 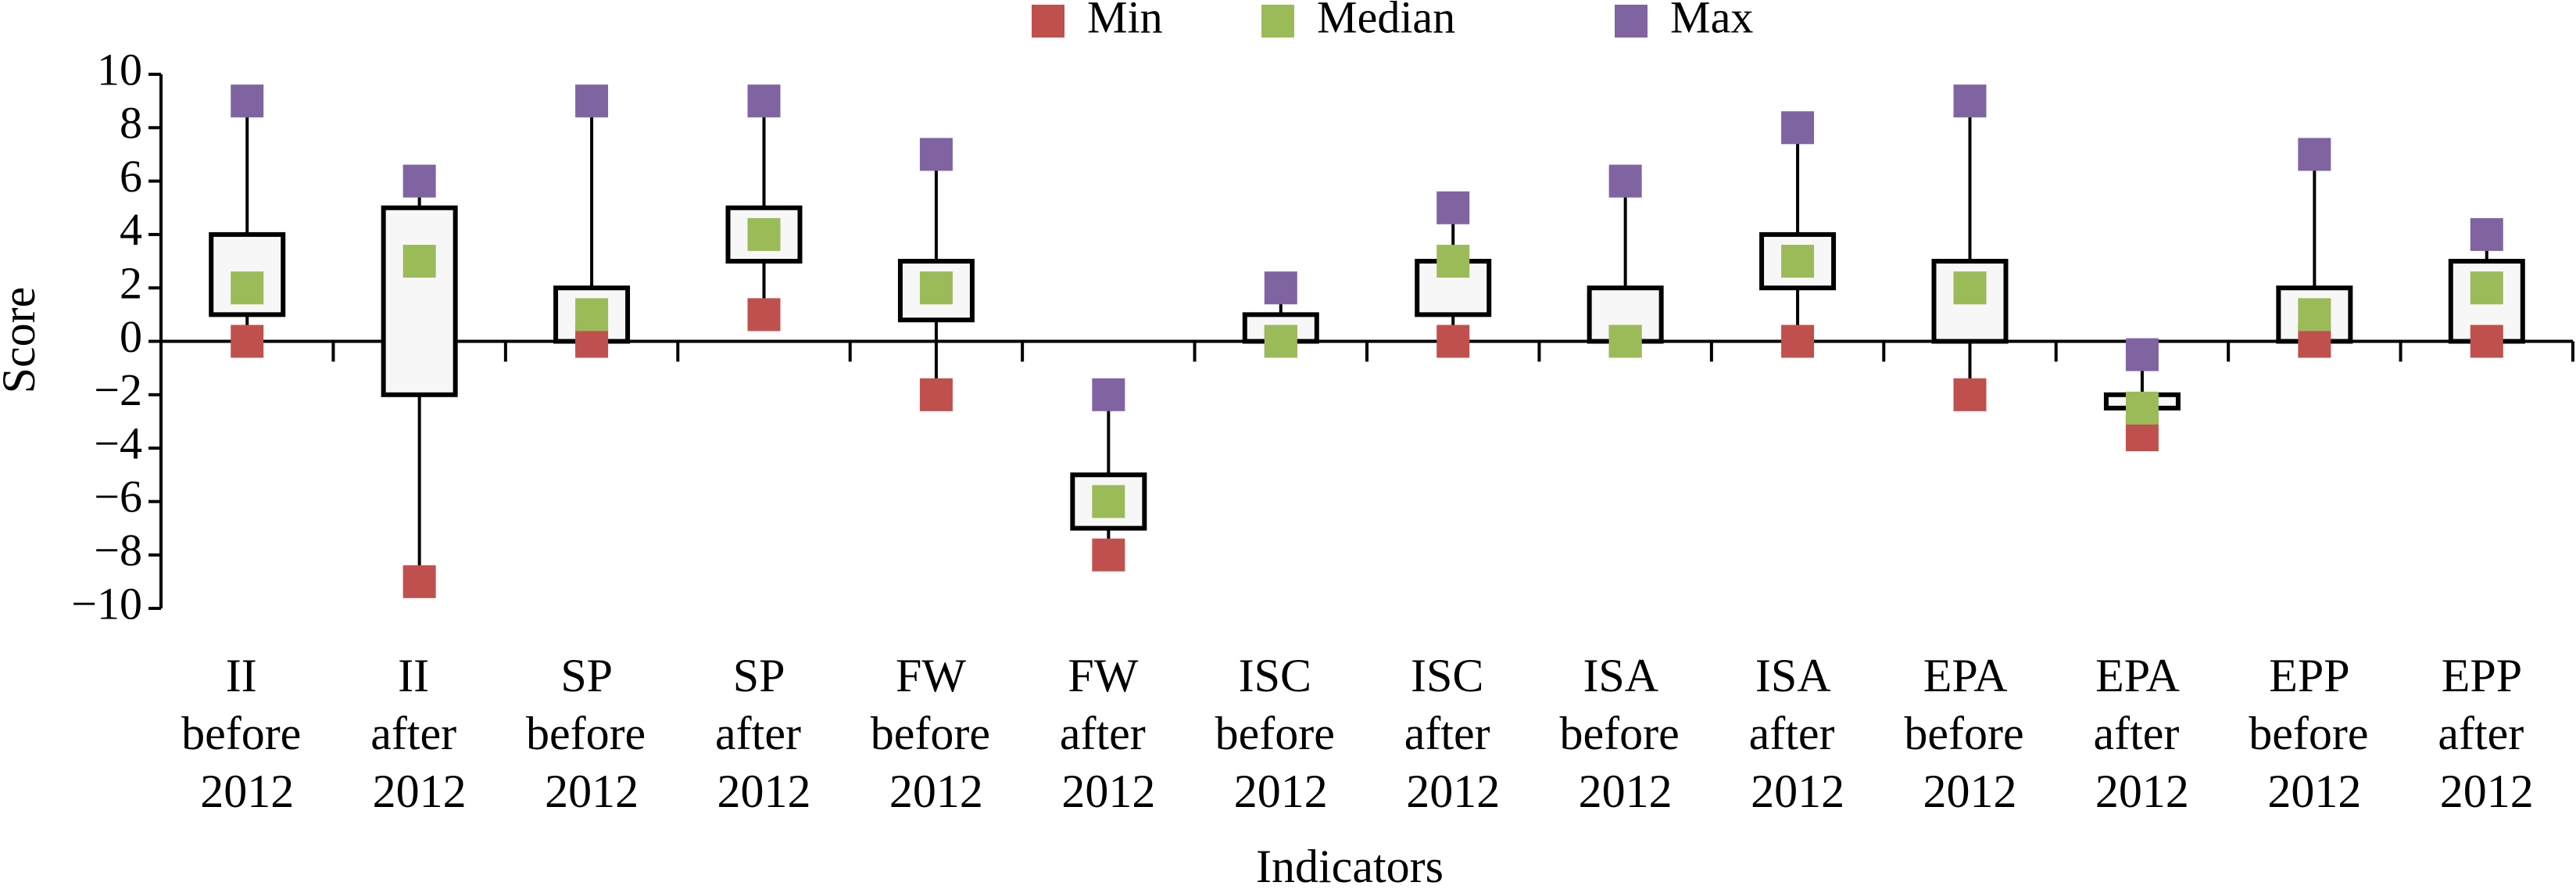 What do you see at coordinates (1386, 21) in the screenshot?
I see `legend-label: Median` at bounding box center [1386, 21].